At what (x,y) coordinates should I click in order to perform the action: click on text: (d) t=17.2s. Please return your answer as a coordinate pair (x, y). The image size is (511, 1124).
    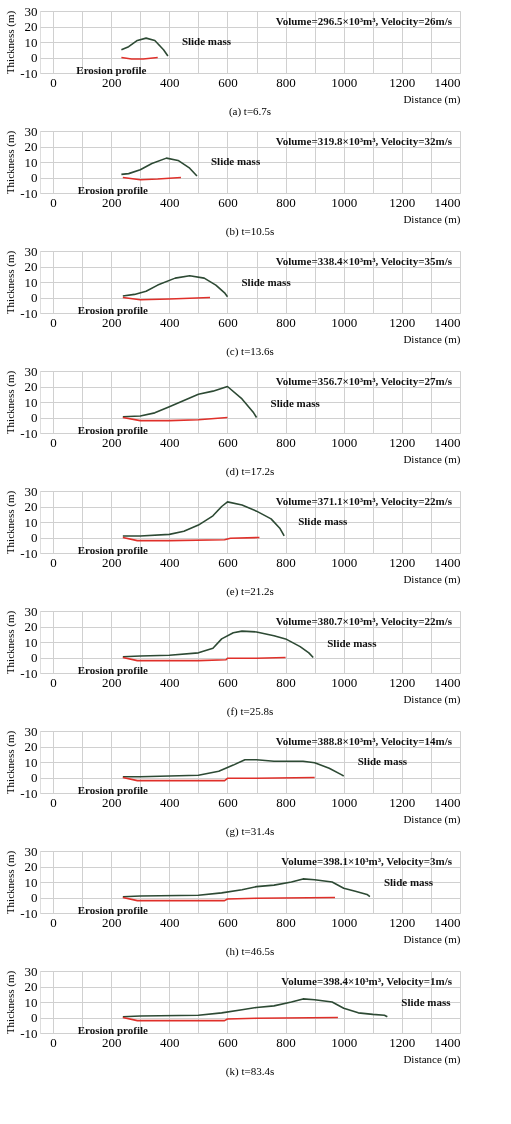
    Looking at the image, I should click on (250, 471).